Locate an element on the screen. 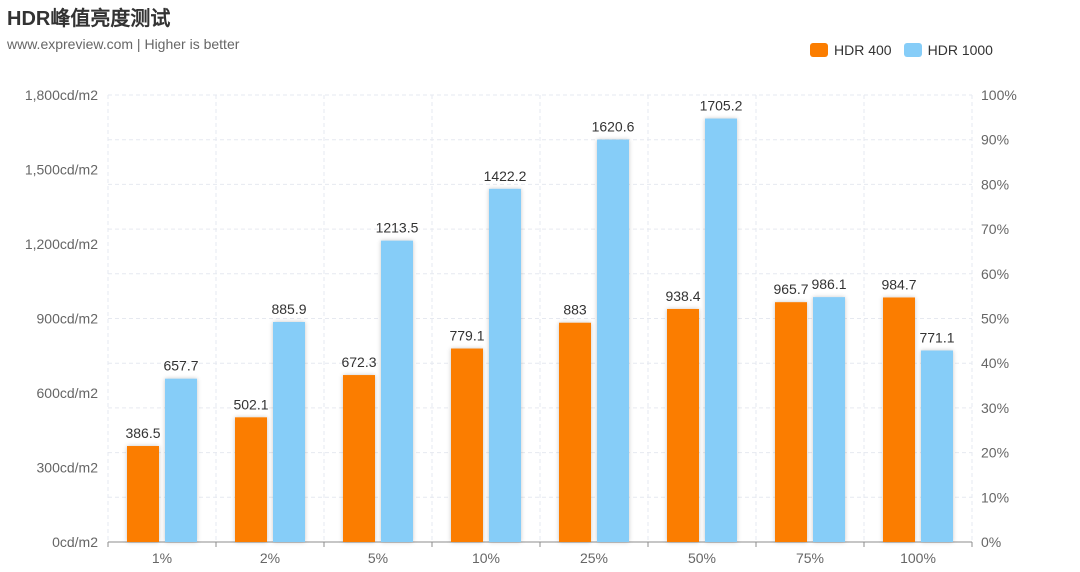 The image size is (1080, 572). data-label: 1620.6 is located at coordinates (613, 127).